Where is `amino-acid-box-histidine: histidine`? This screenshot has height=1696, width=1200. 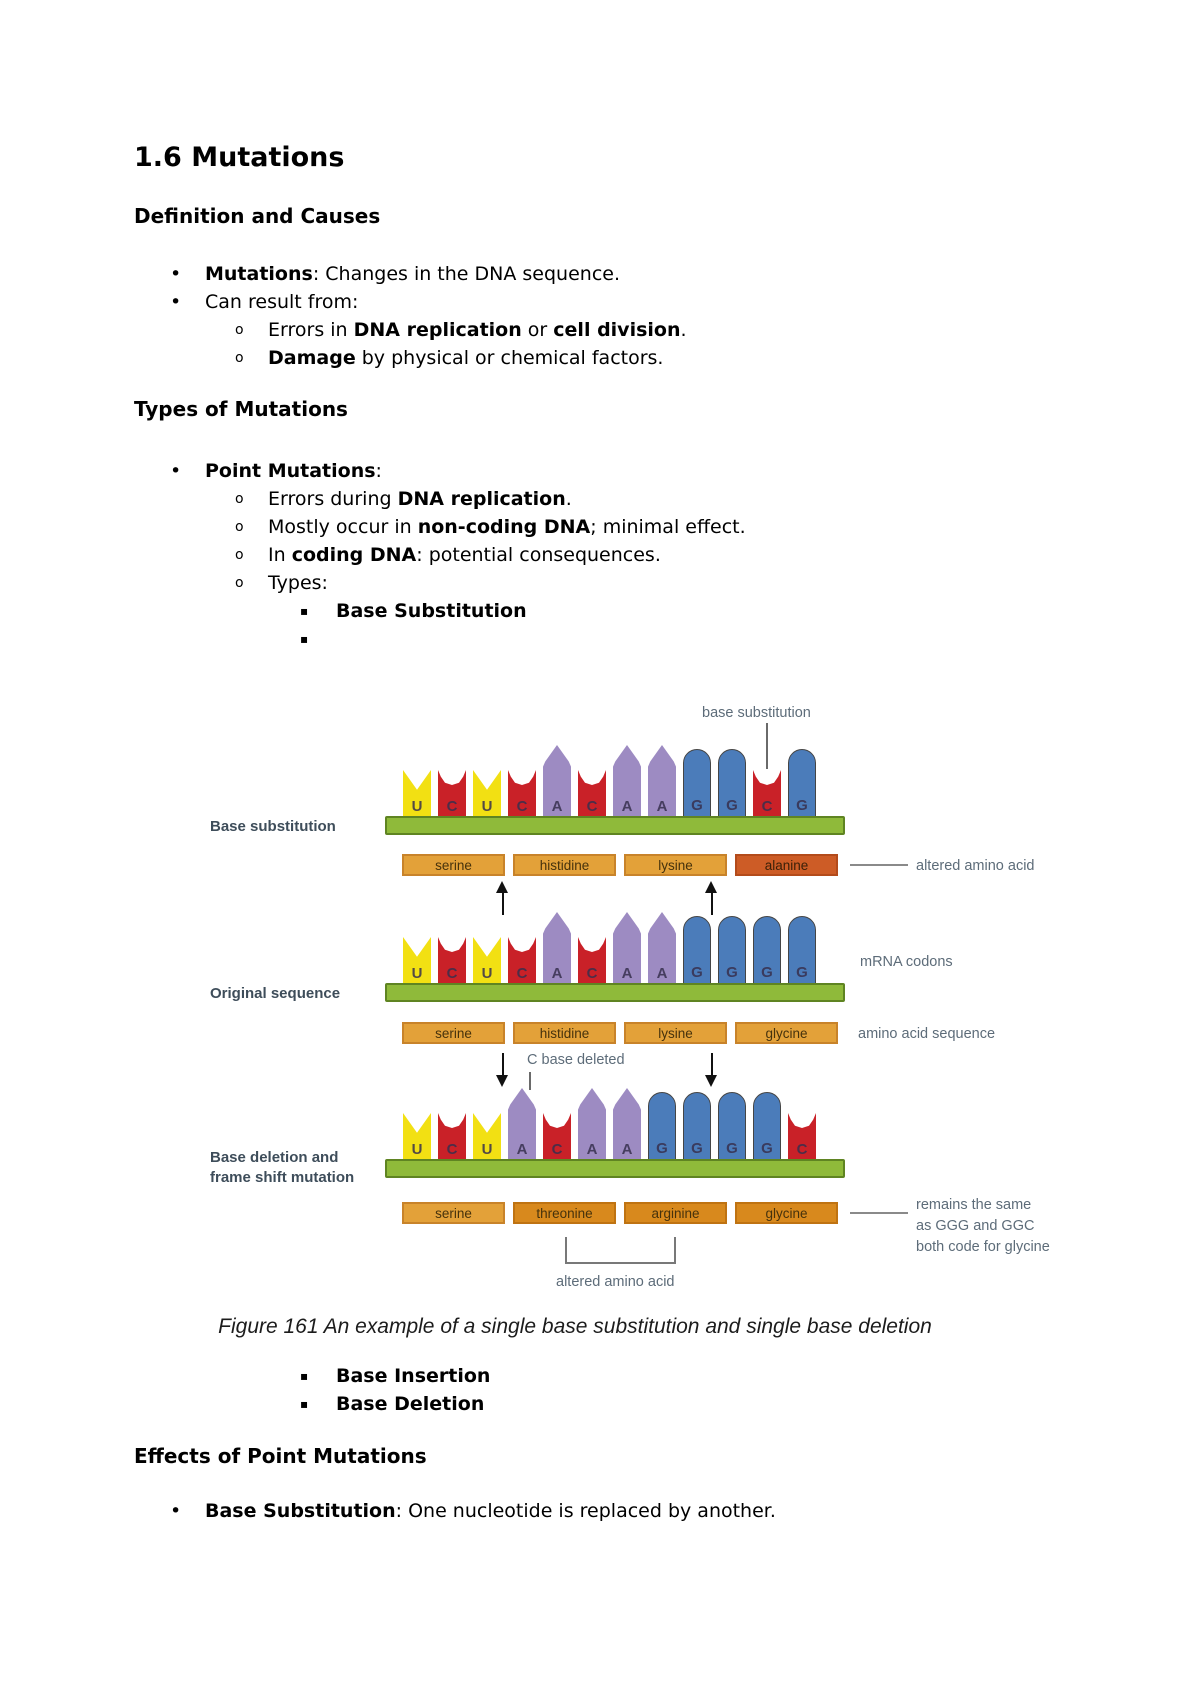
amino-acid-box-histidine: histidine is located at coordinates (564, 1033).